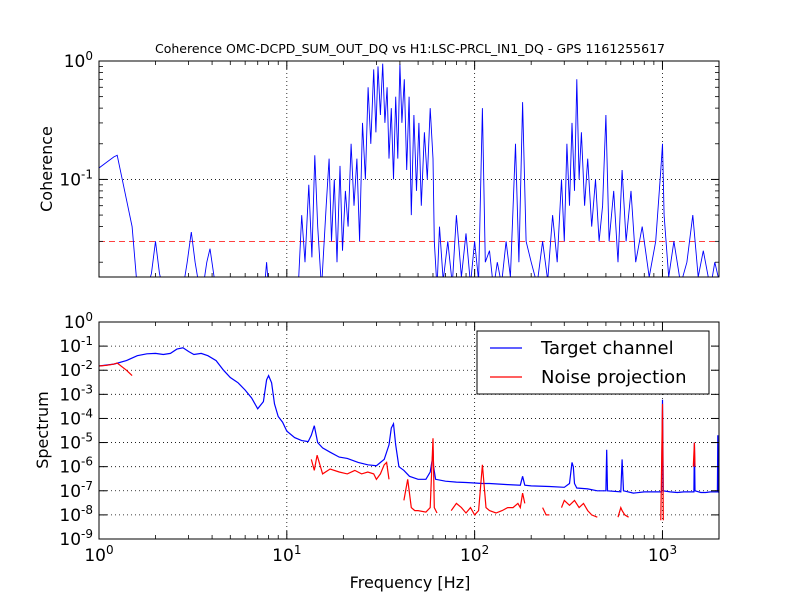 This screenshot has height=600, width=800. I want to click on x-tick-label: 10², so click(474, 554).